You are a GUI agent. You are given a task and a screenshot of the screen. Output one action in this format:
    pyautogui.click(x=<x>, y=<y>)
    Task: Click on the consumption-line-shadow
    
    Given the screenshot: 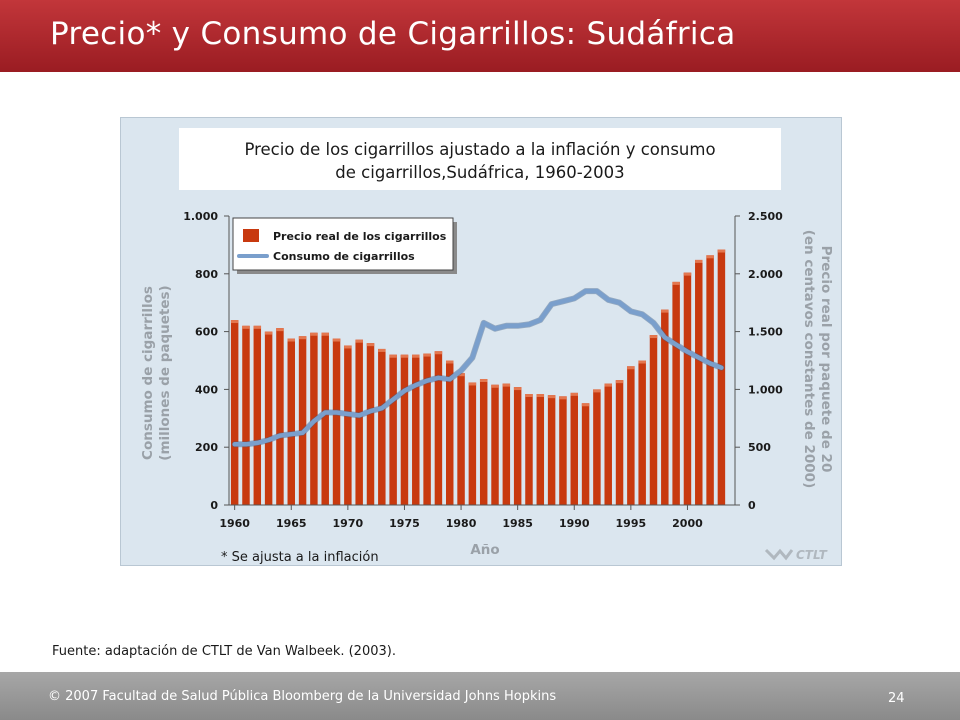 What is the action you would take?
    pyautogui.click(x=478, y=368)
    